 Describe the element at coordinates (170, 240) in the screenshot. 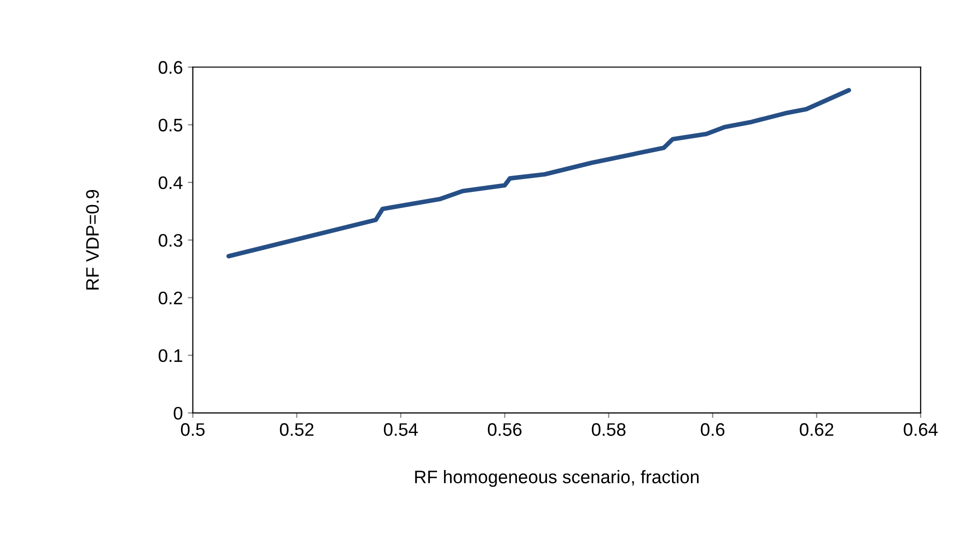

I see `y-tick-label: 0.3` at that location.